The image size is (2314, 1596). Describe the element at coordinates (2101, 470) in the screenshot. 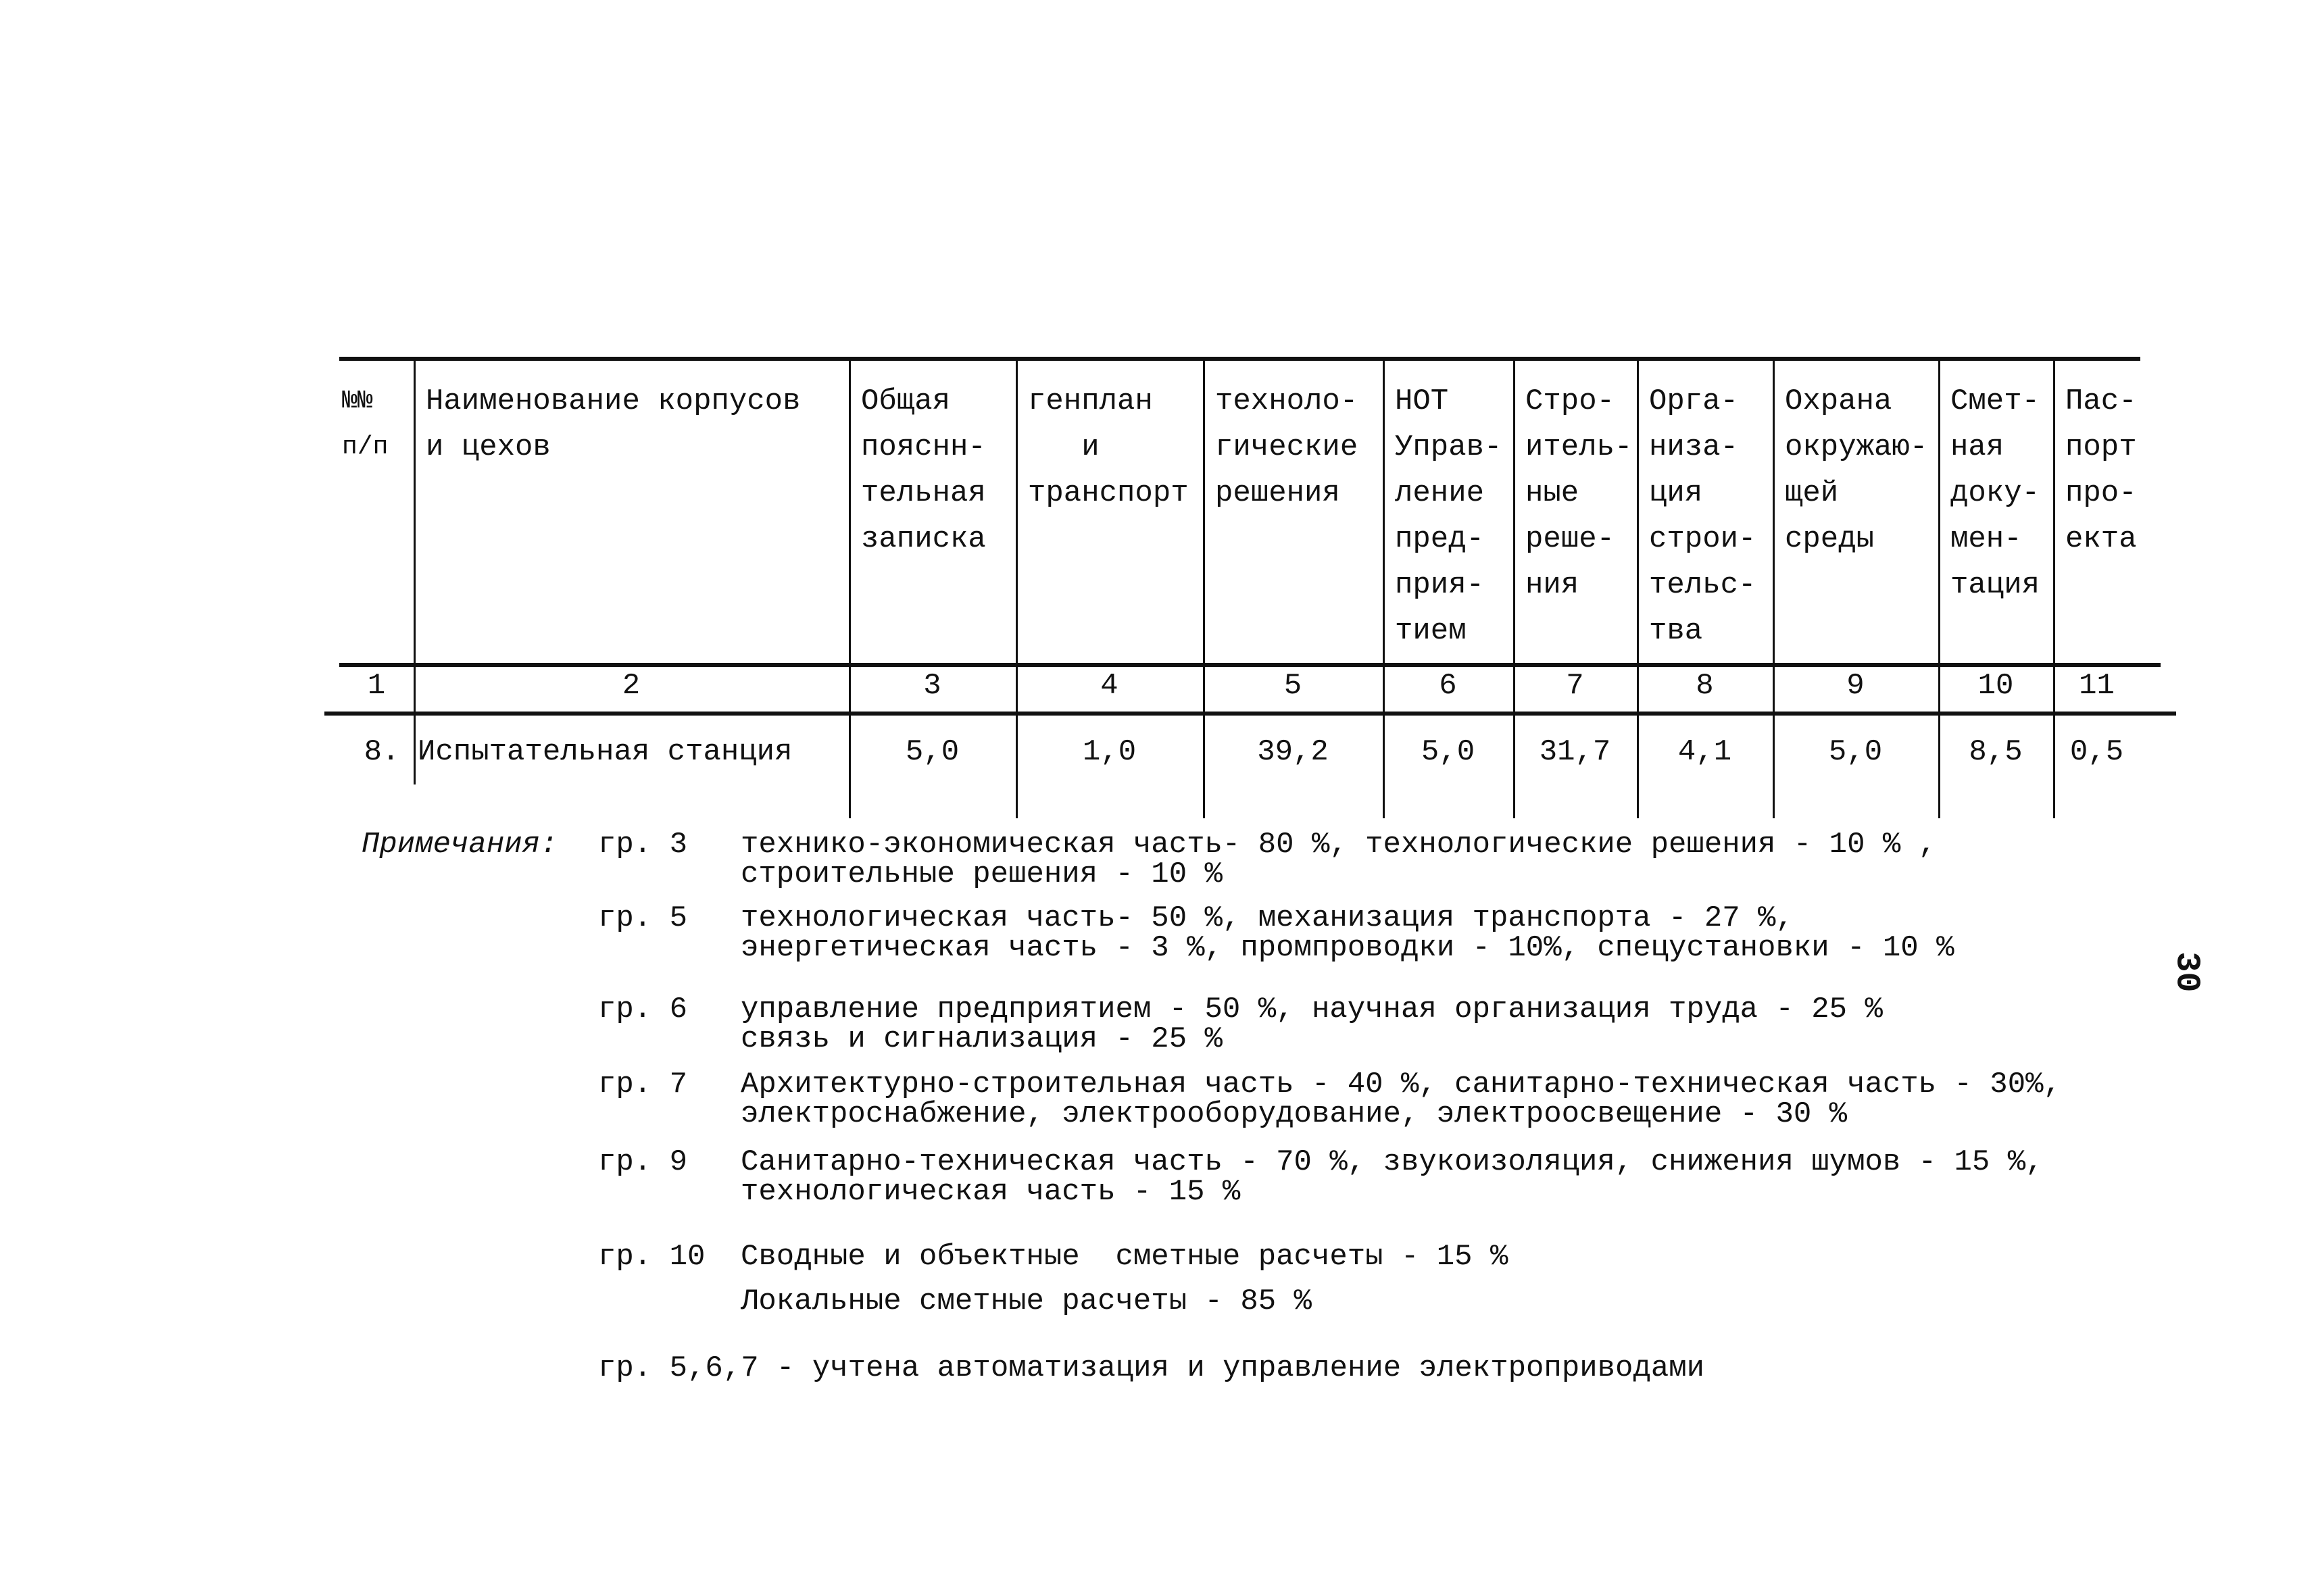

I see `column-header: Пас- порт про- екта` at that location.